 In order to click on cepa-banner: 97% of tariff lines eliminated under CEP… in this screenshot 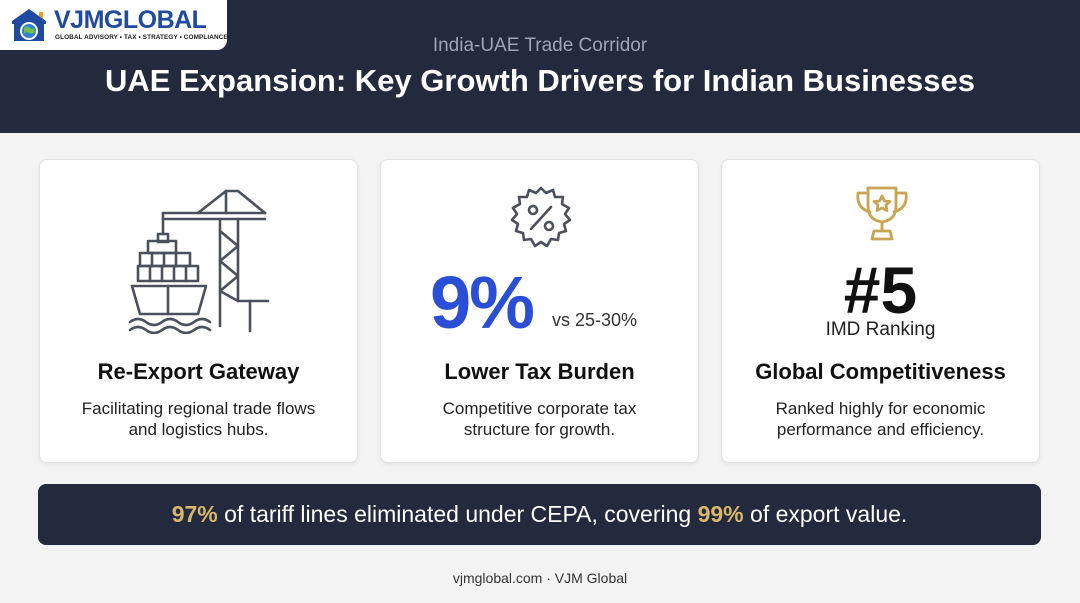, I will do `click(539, 514)`.